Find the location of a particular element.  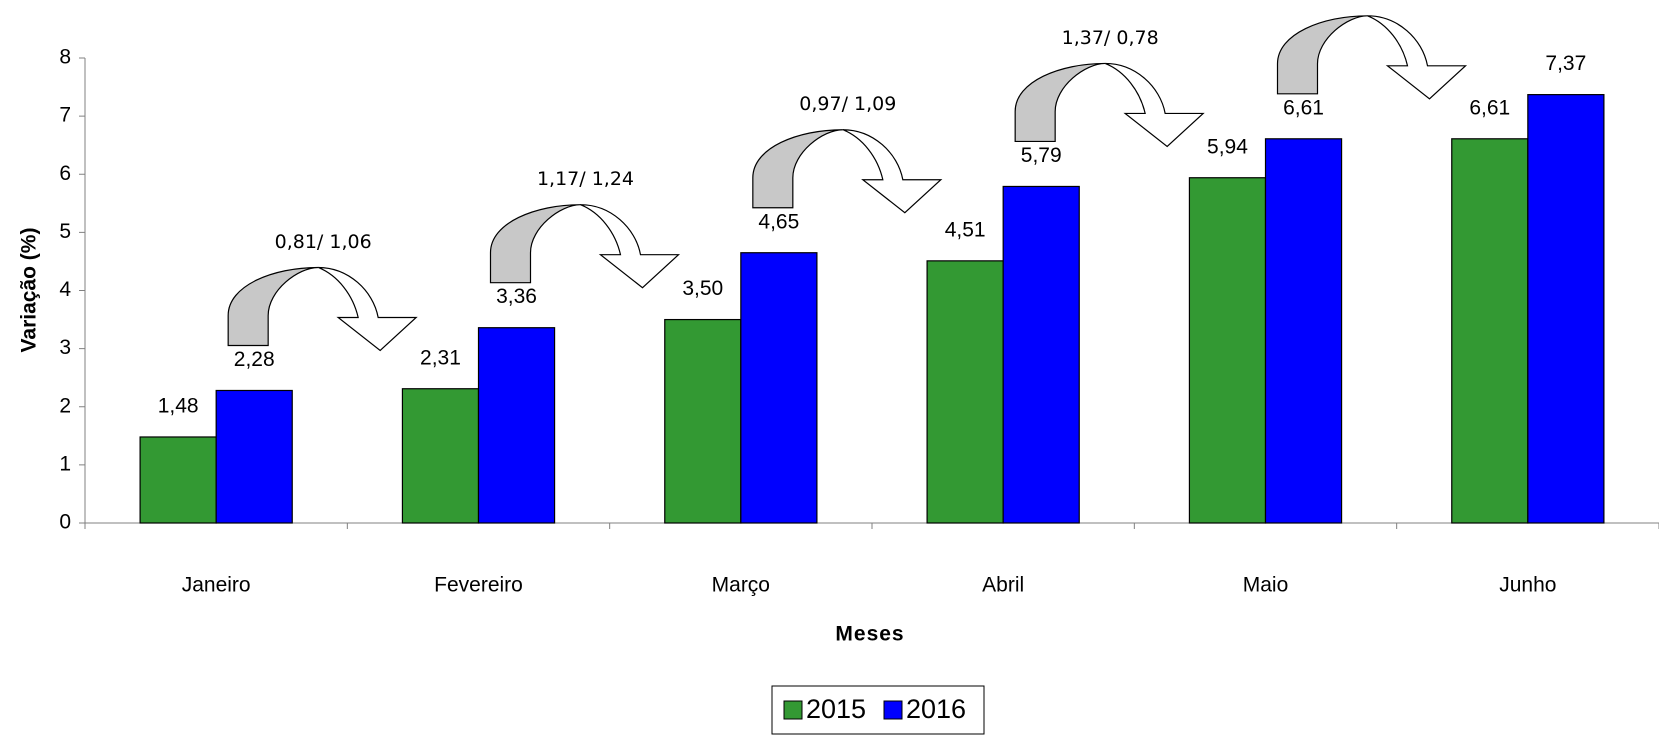

x-tick-label: Junho is located at coordinates (1527, 585).